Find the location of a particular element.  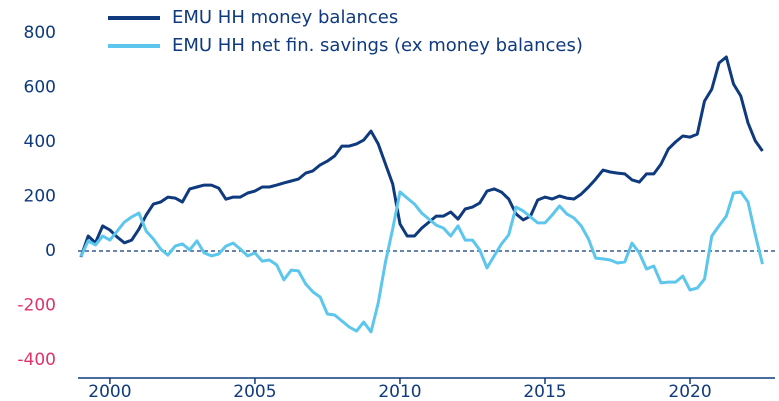

y-tick-label: 400 is located at coordinates (40, 142).